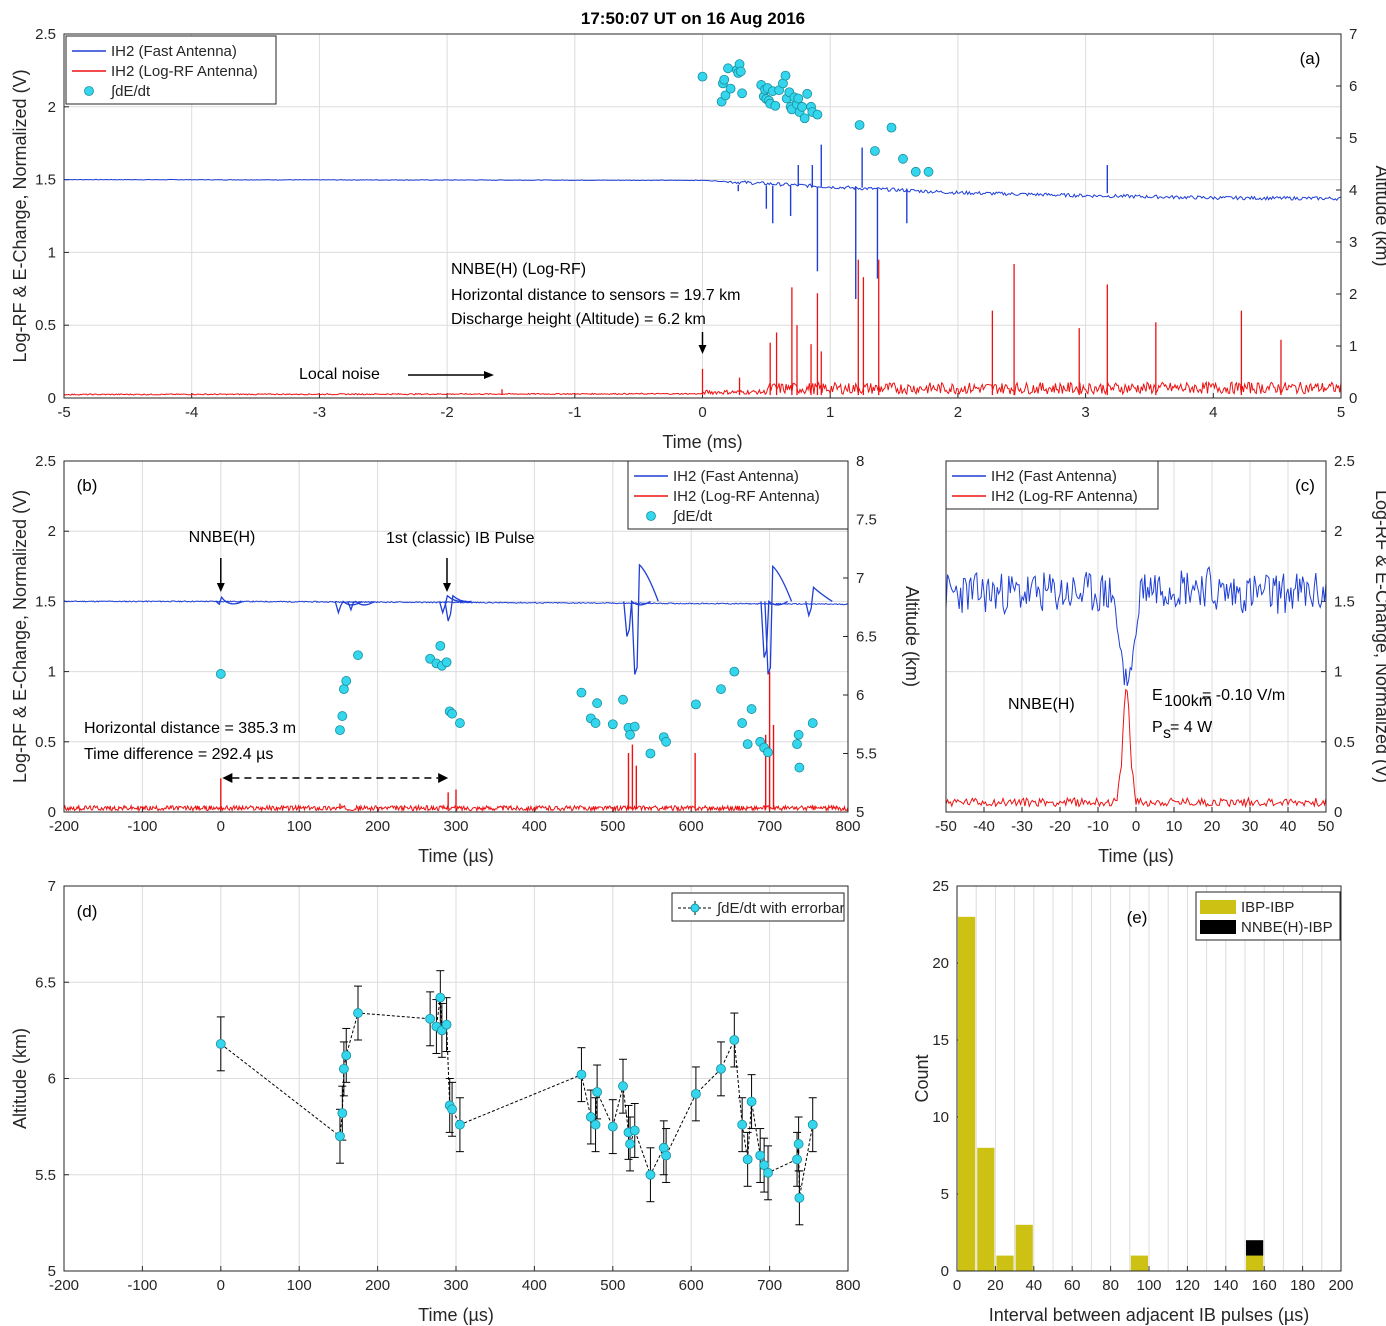 This screenshot has height=1326, width=1386. Describe the element at coordinates (87, 485) in the screenshot. I see `panel-label: (b)` at that location.